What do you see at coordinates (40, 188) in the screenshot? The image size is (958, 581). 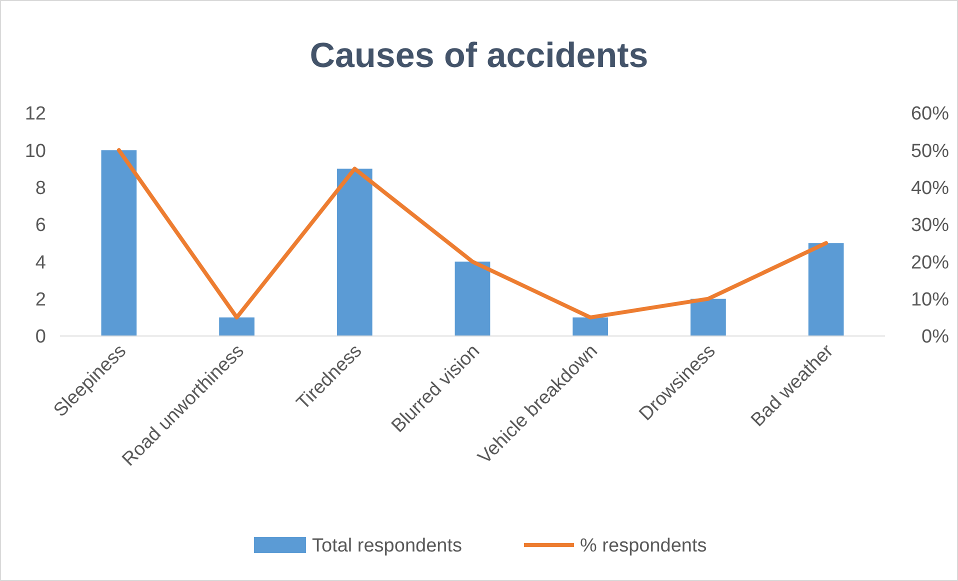 I see `y-tick-label: 8` at bounding box center [40, 188].